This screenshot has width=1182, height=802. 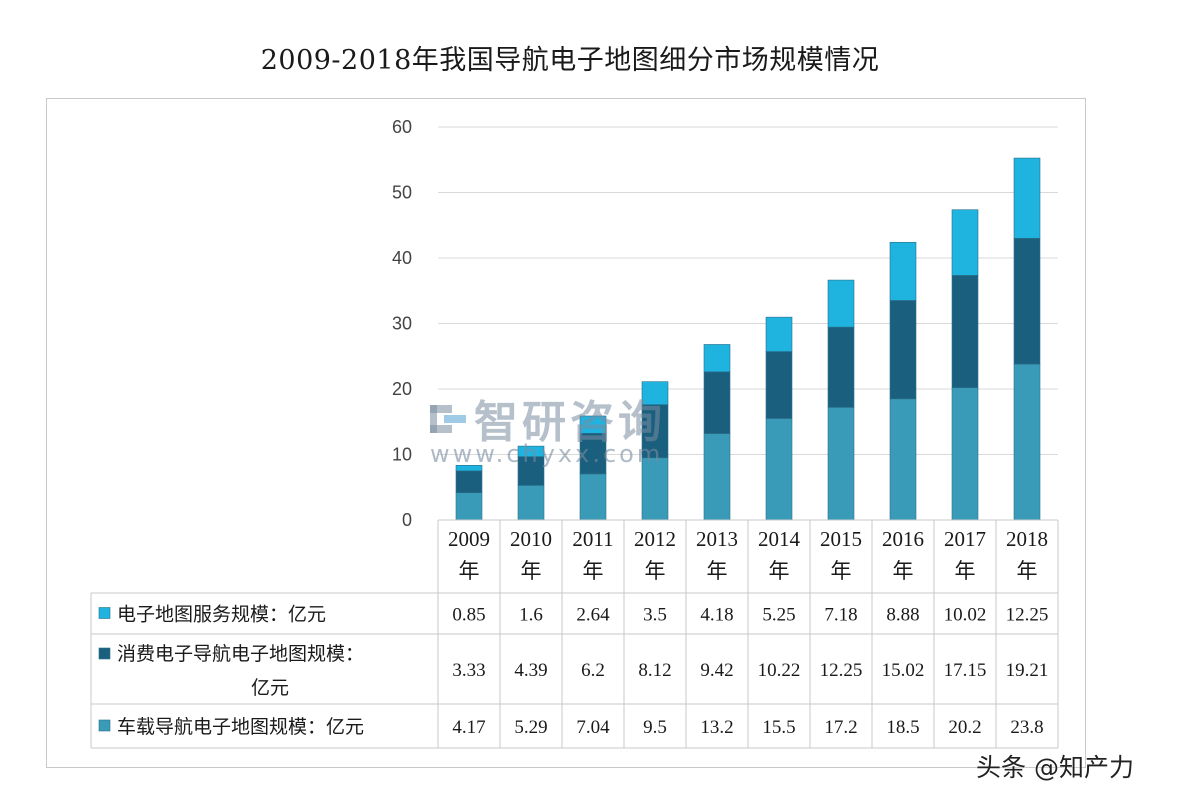 What do you see at coordinates (654, 670) in the screenshot?
I see `data-cell-consumer: 8.12` at bounding box center [654, 670].